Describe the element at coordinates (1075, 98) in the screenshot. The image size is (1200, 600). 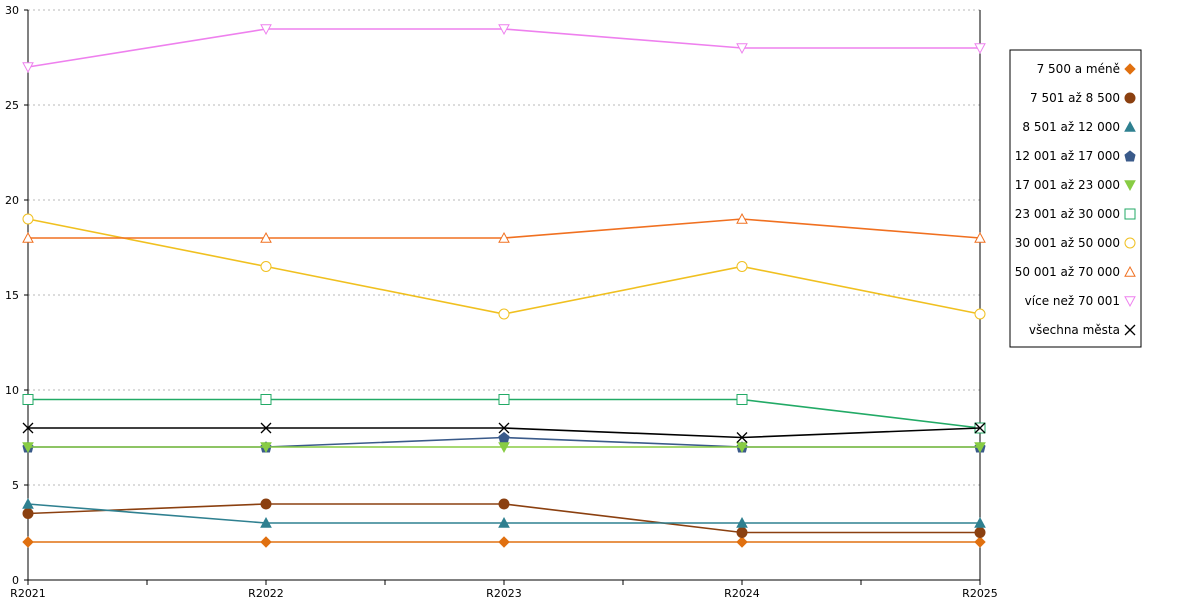
I see `legend-label: 7 501 až 8 500` at that location.